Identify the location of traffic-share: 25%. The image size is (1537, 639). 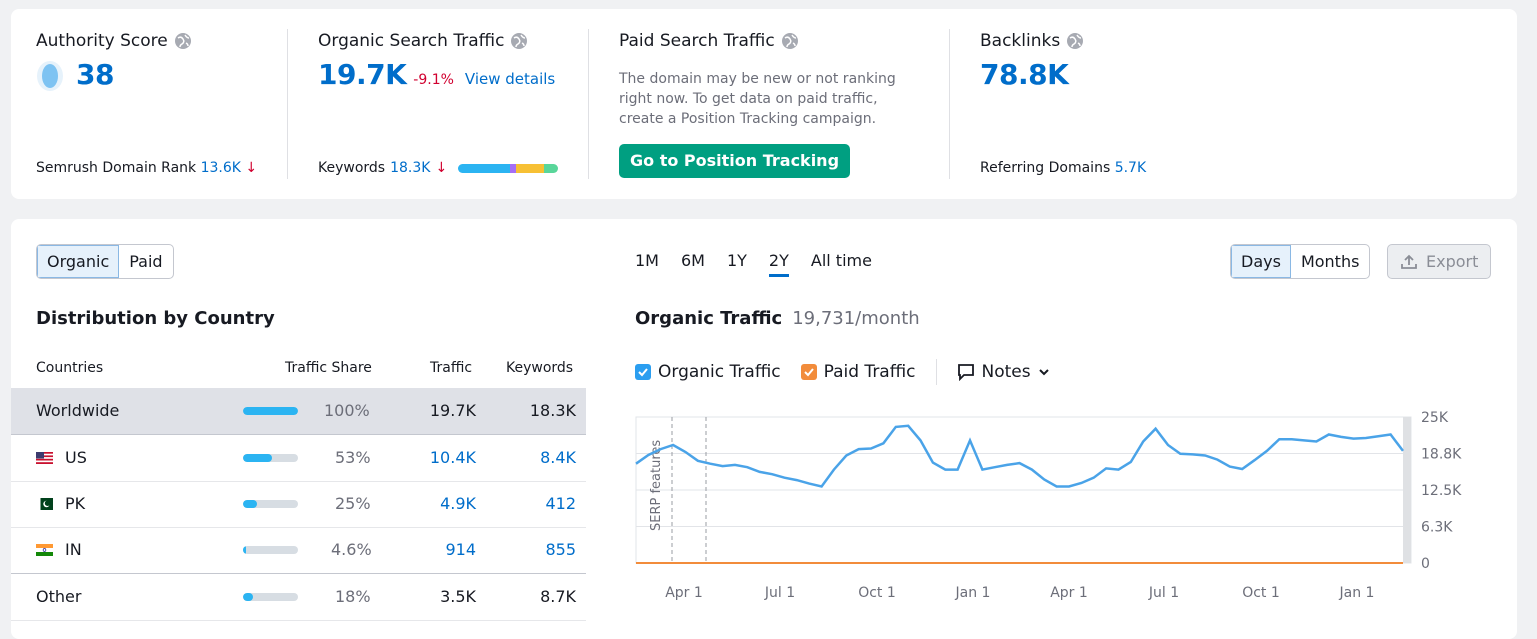
(353, 503).